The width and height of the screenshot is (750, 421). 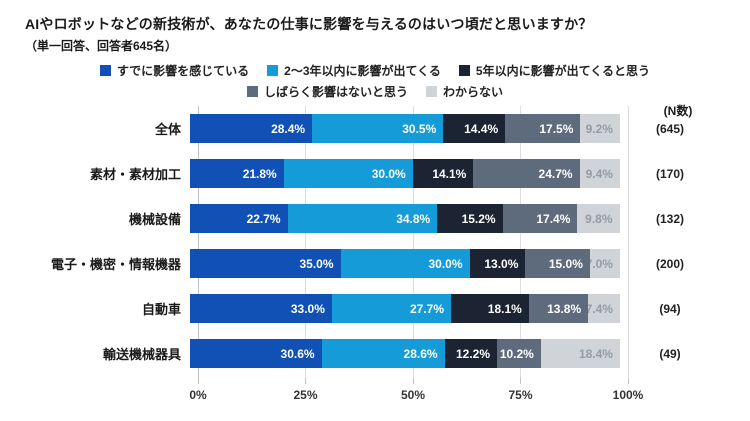 I want to click on legend-label: しばらく影響はないと思う, so click(x=335, y=92).